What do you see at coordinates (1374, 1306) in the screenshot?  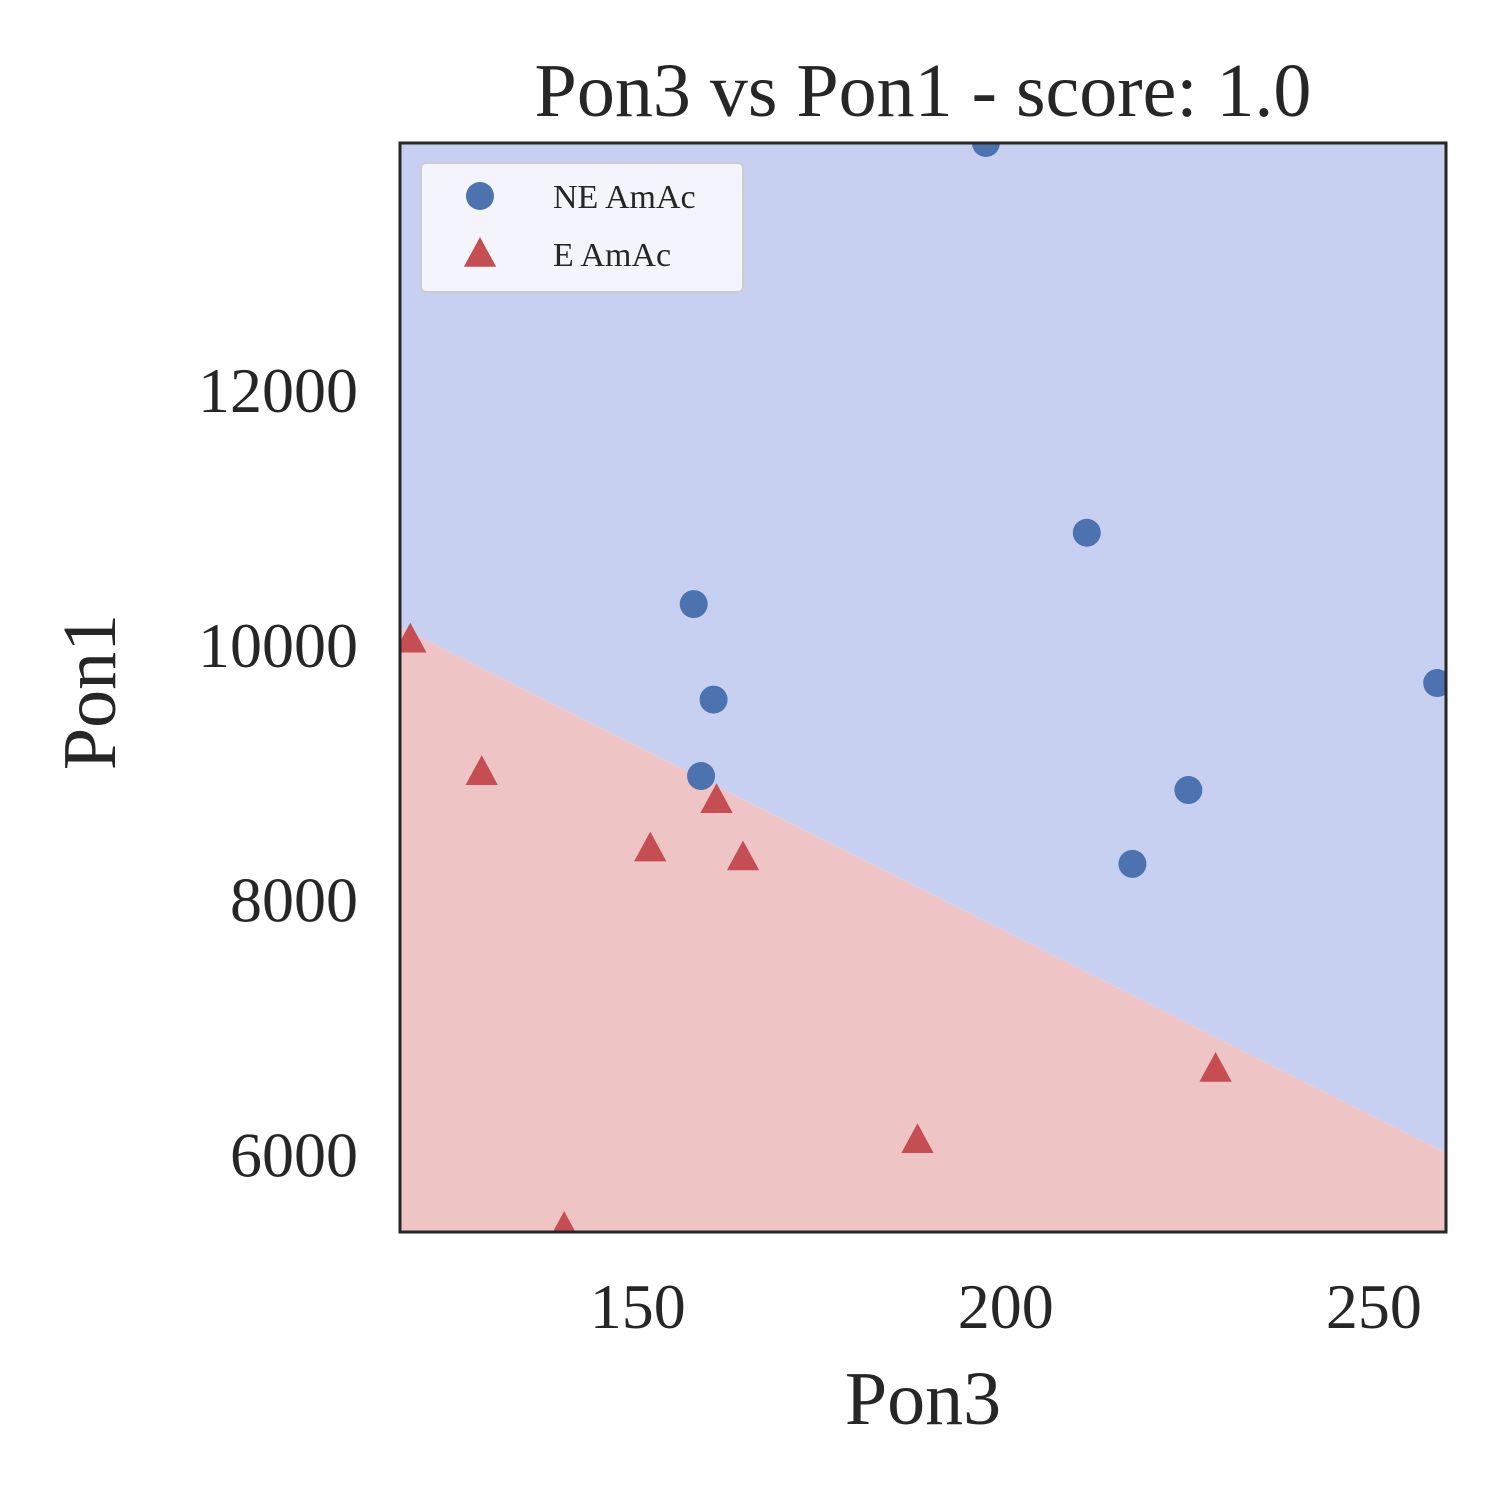 I see `x-tick-label: 250` at bounding box center [1374, 1306].